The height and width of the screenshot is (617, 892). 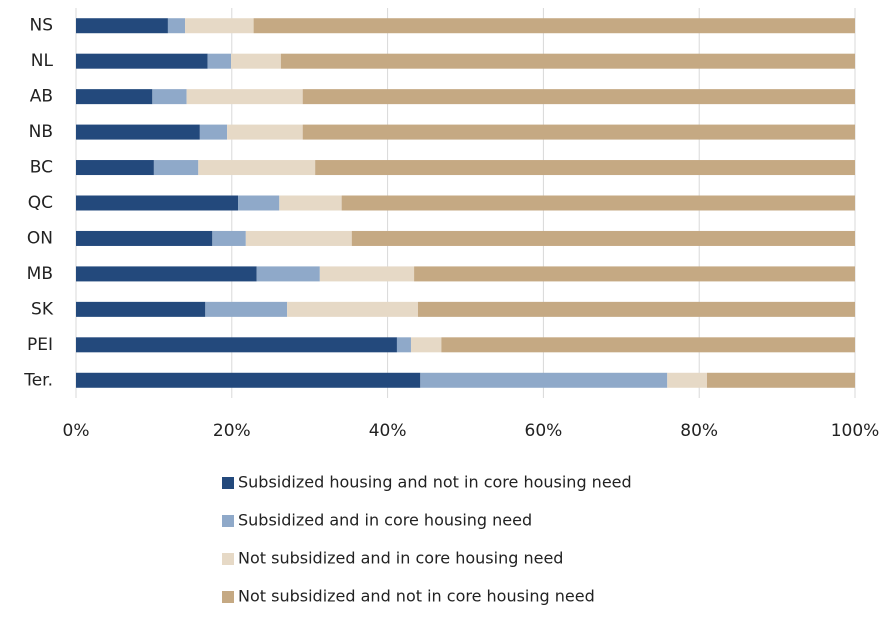 I want to click on y-tick-label: NL, so click(x=42, y=61).